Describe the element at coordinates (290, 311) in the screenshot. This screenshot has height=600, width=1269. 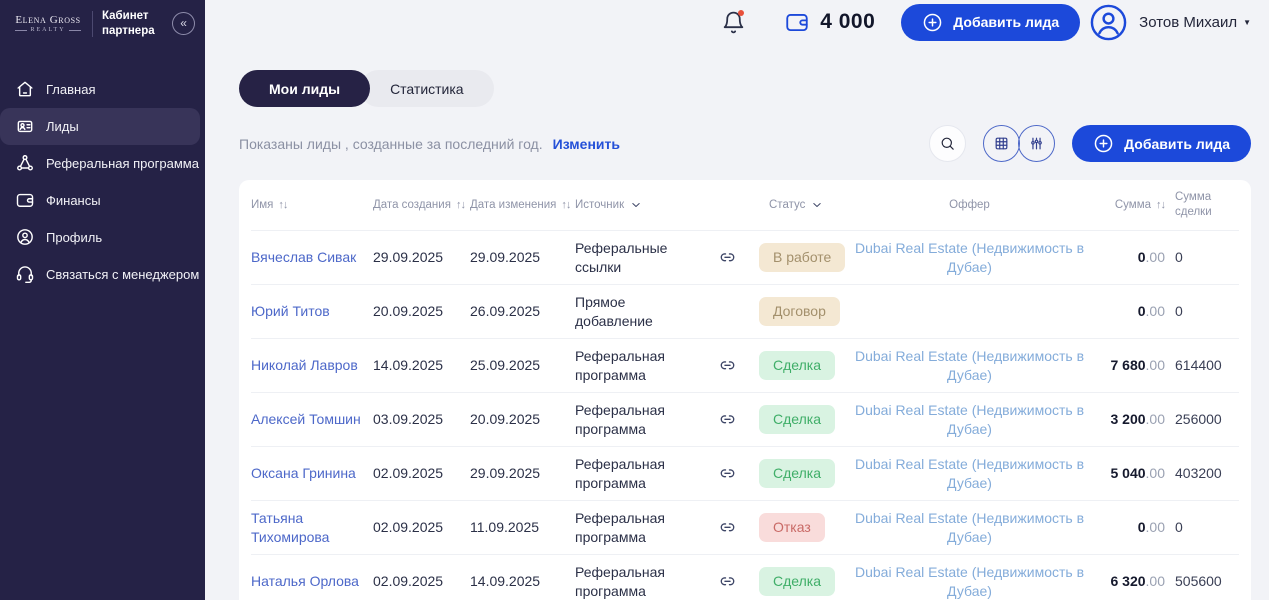
I see `lead-name-link: Юрий Титов` at that location.